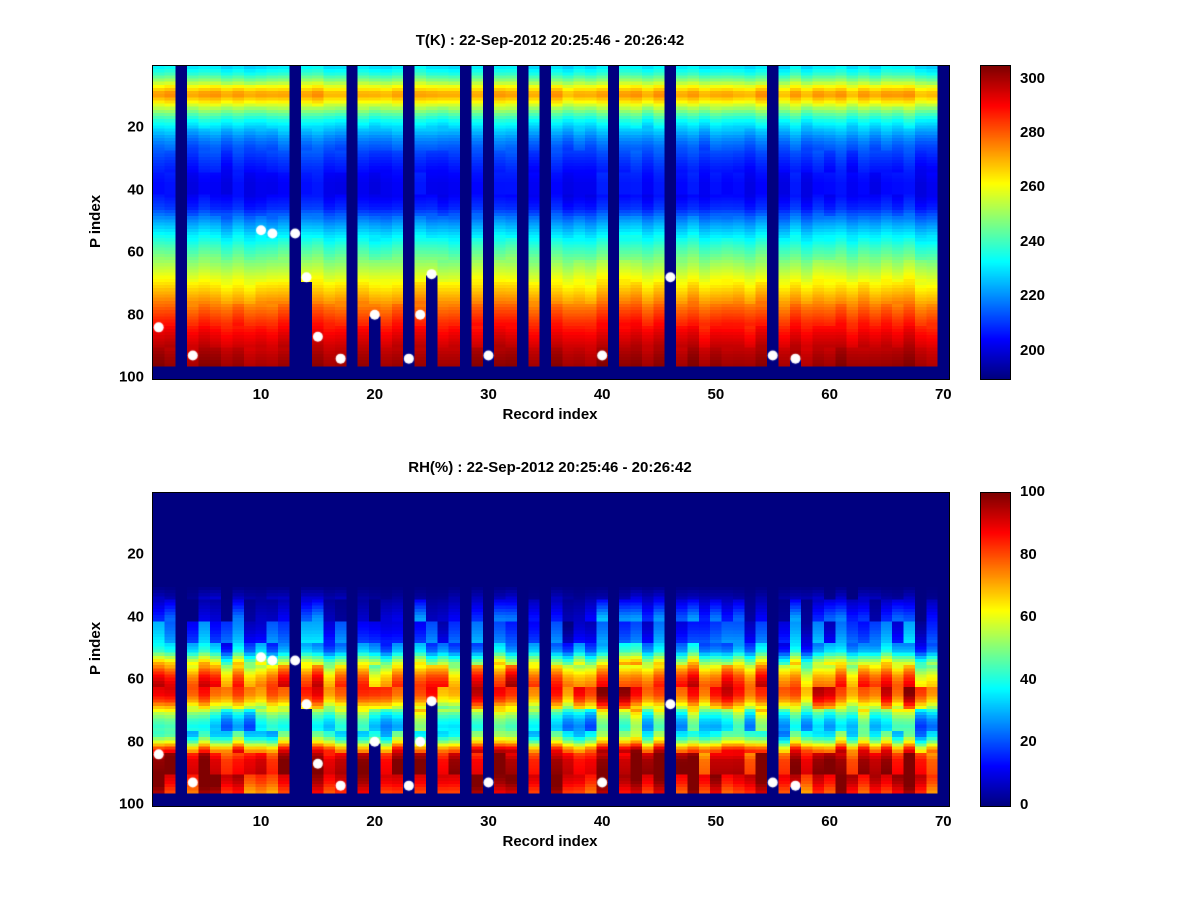 The image size is (1200, 900). Describe the element at coordinates (1033, 187) in the screenshot. I see `colorbar-tick-label: 260` at that location.